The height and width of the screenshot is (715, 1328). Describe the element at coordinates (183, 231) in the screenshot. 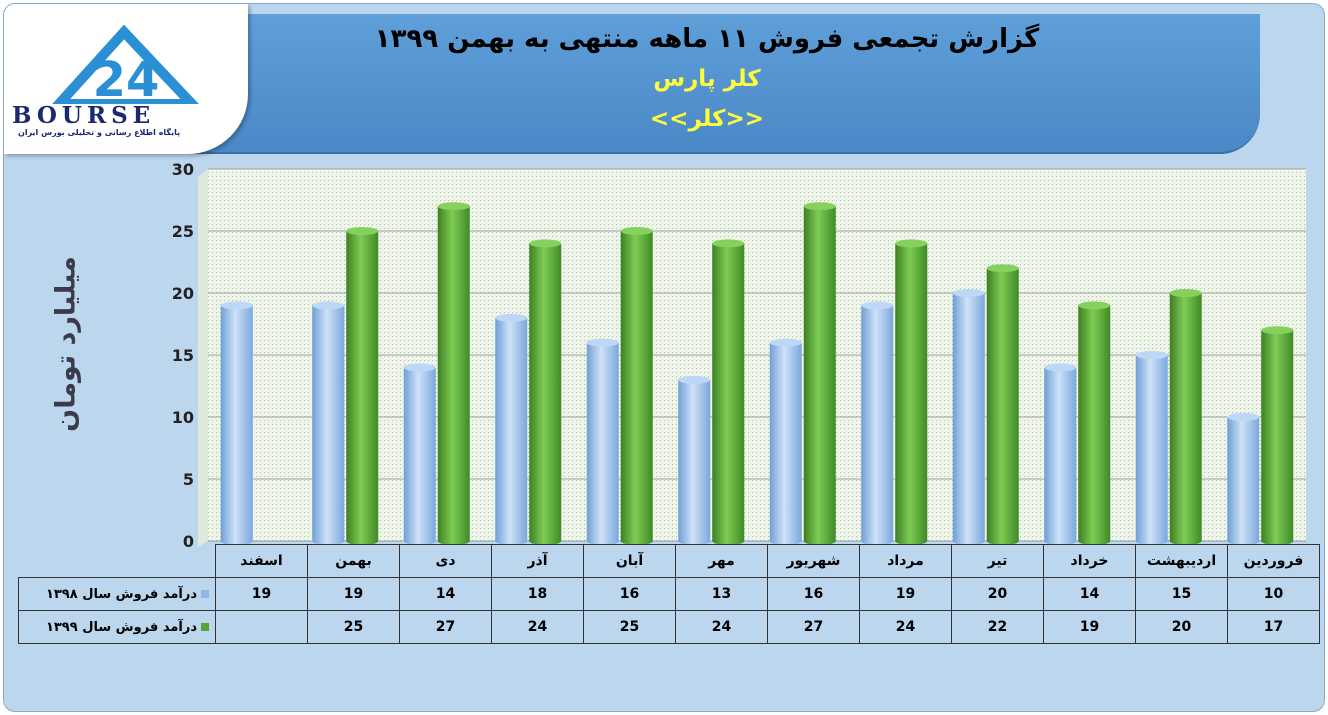

I see `y-tick-label: 25` at that location.